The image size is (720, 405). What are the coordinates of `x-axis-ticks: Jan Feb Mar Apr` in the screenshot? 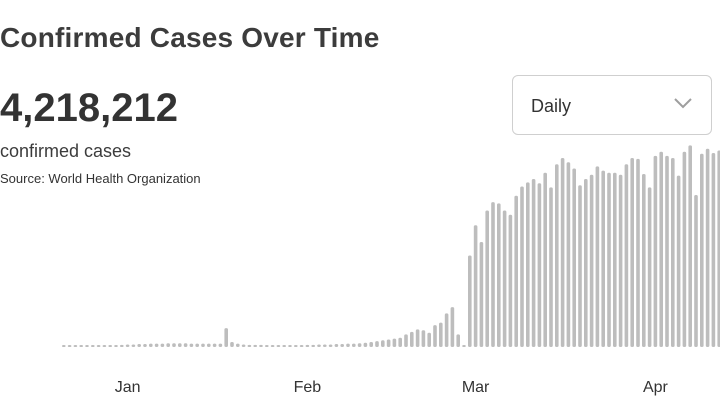 It's located at (392, 387).